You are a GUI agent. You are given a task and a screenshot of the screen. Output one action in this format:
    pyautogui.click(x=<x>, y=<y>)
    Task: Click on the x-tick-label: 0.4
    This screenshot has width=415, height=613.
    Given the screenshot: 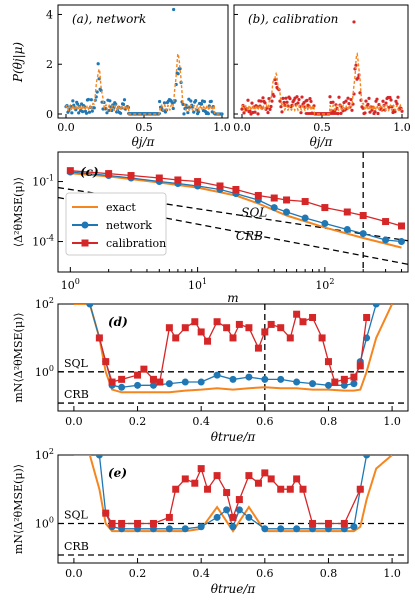 What is the action you would take?
    pyautogui.click(x=201, y=573)
    